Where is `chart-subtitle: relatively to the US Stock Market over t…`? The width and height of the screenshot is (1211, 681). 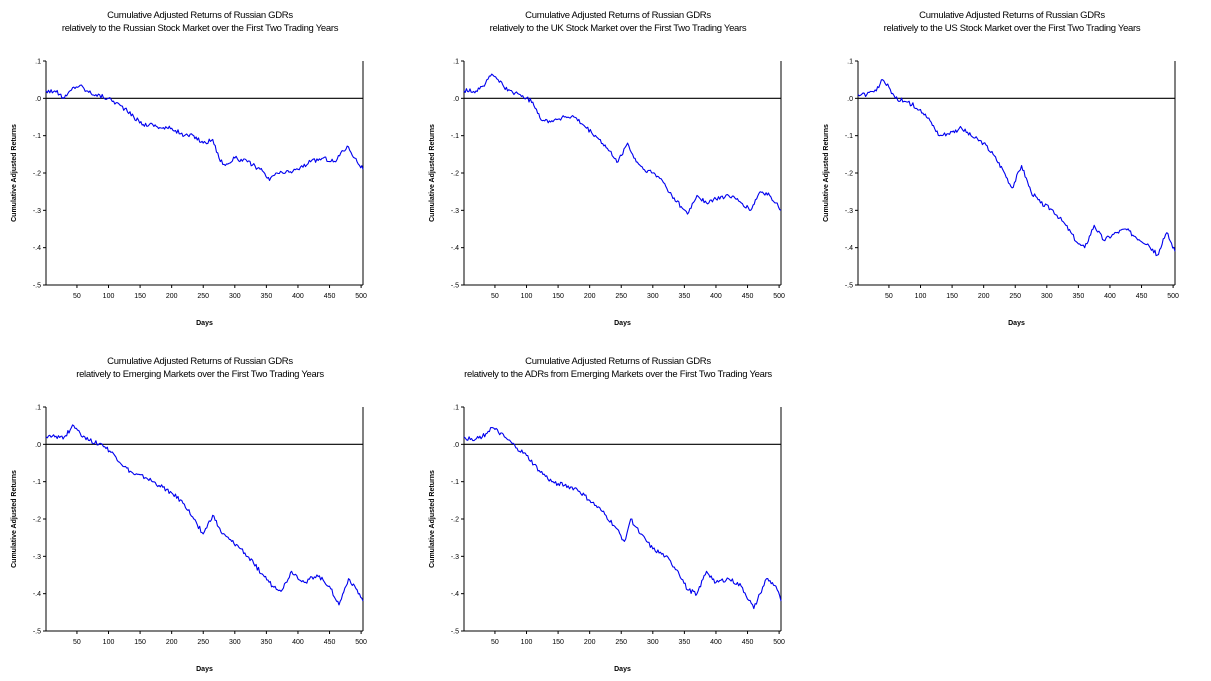 chart-subtitle: relatively to the US Stock Market over t… is located at coordinates (1012, 28).